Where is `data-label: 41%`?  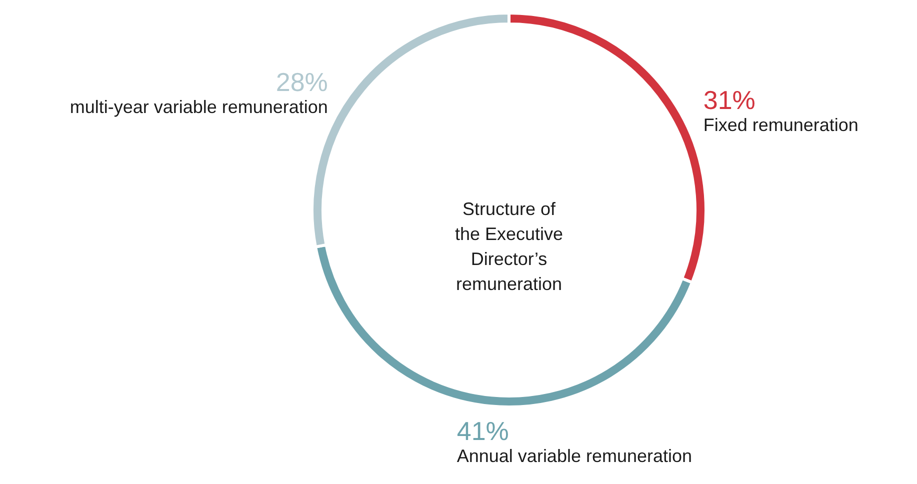
data-label: 41% is located at coordinates (482, 431).